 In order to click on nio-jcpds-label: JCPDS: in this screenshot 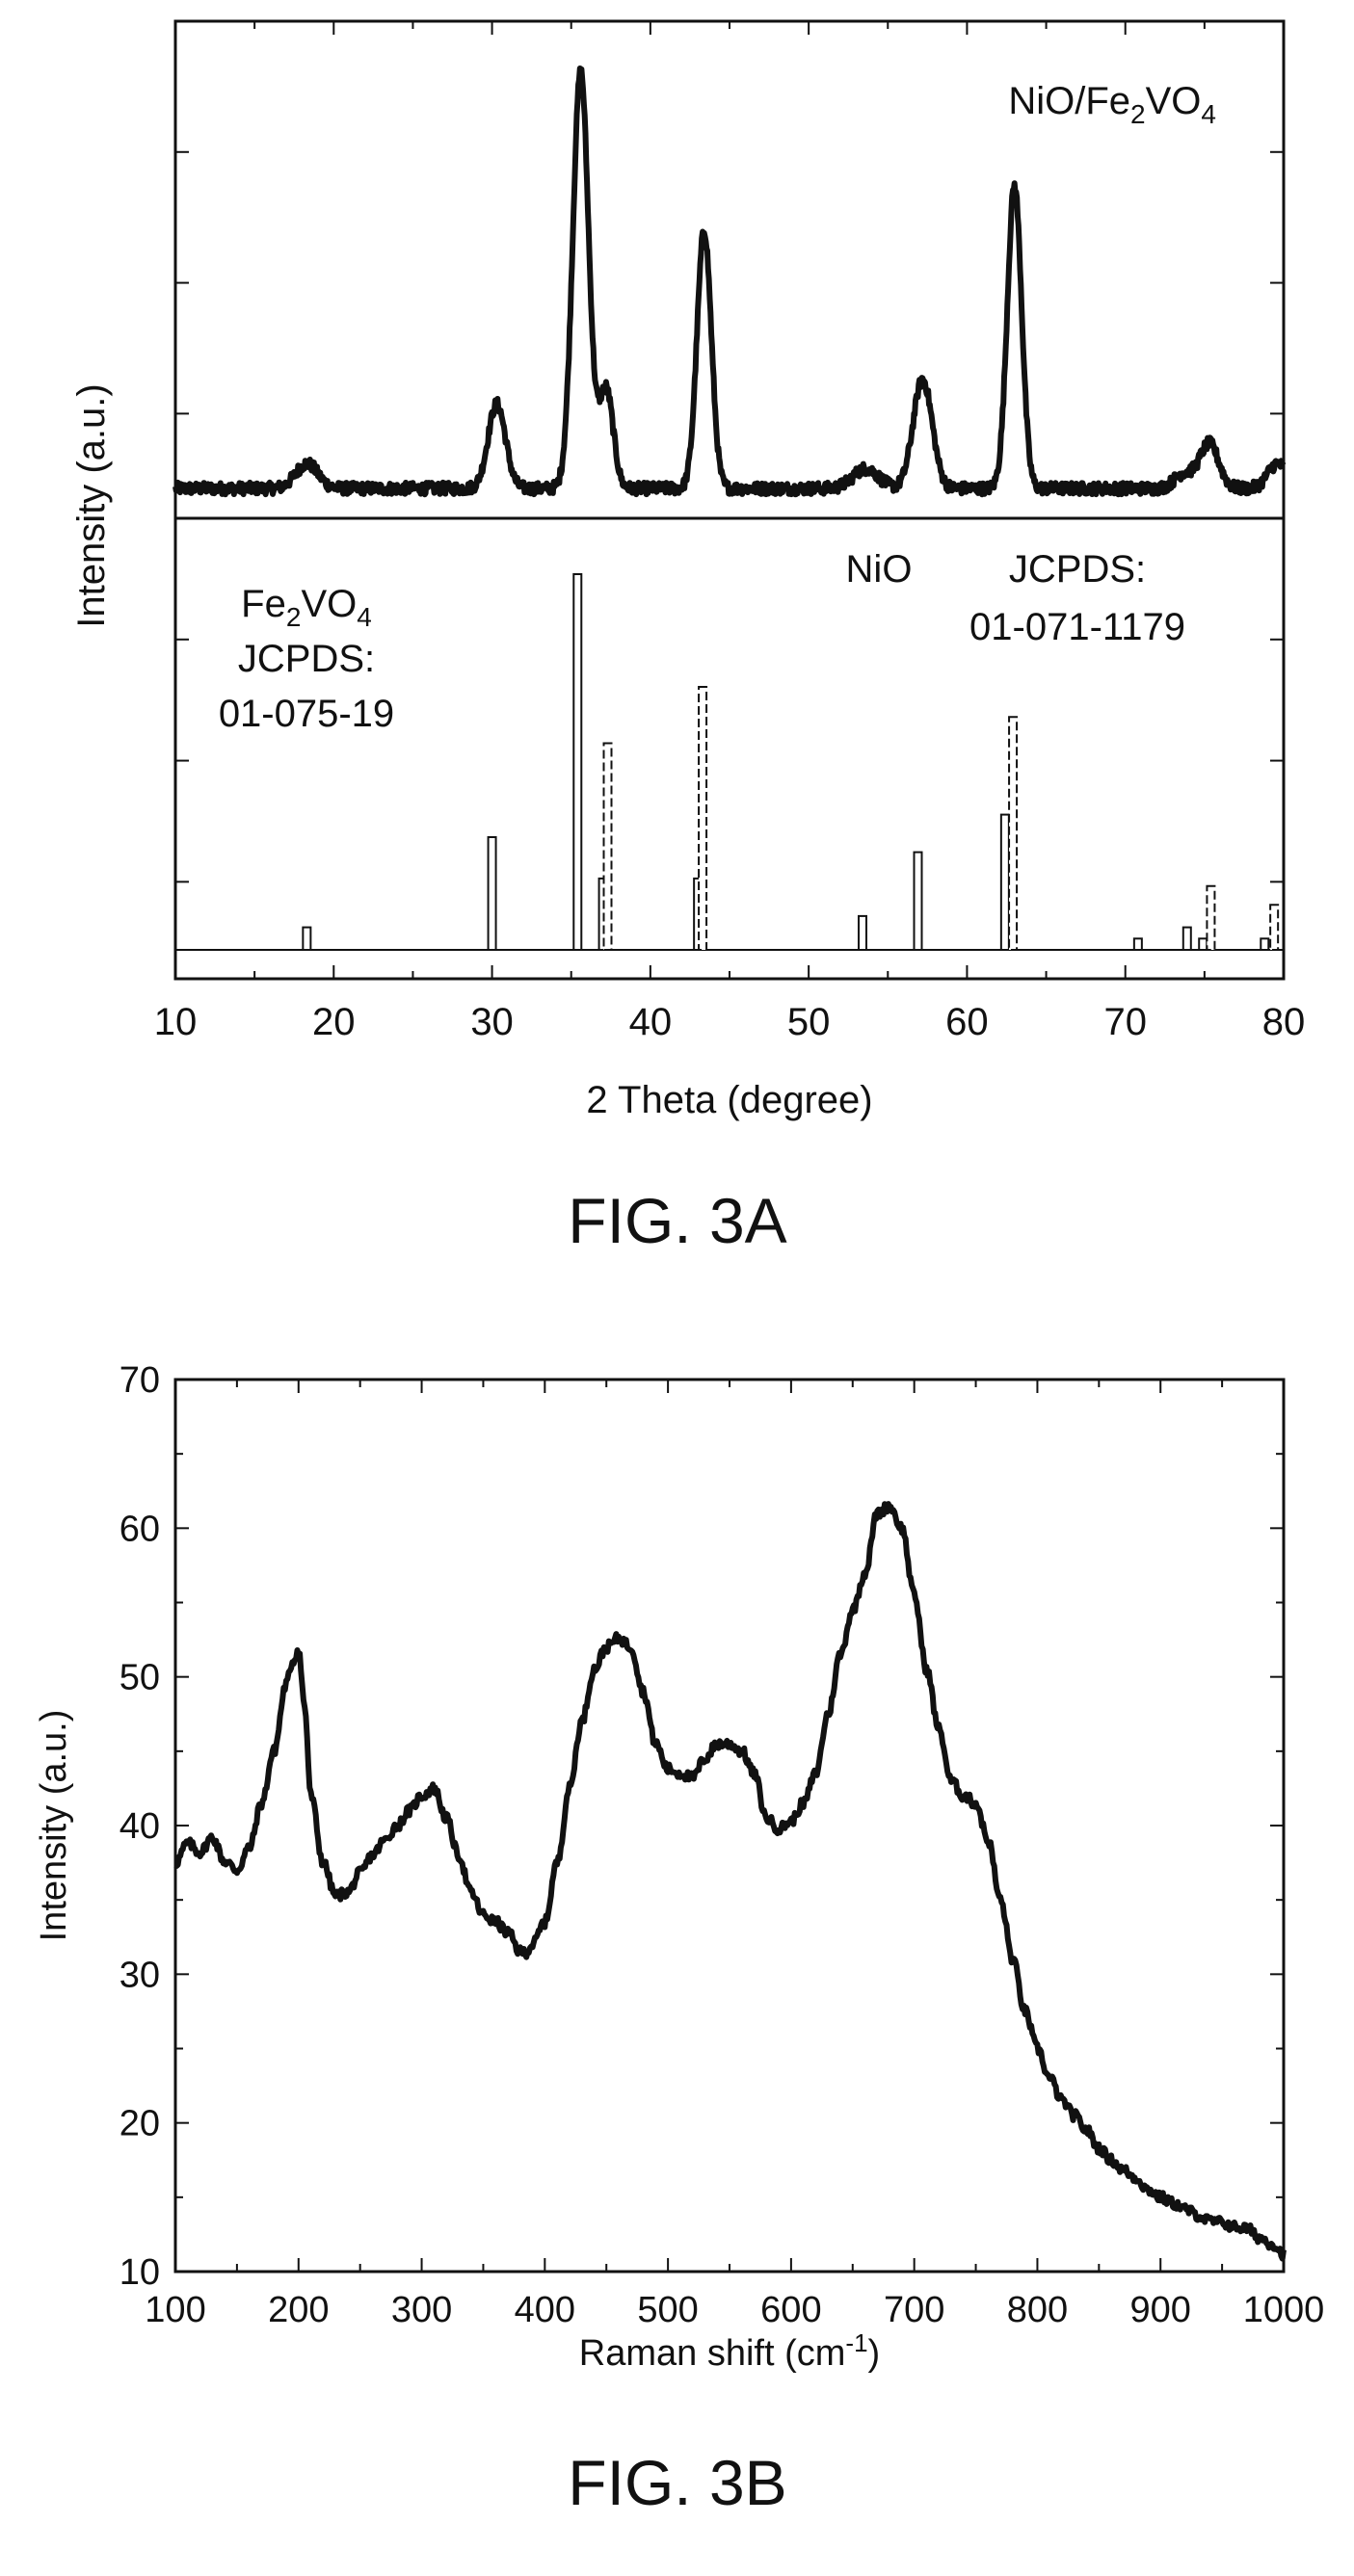, I will do `click(1077, 569)`.